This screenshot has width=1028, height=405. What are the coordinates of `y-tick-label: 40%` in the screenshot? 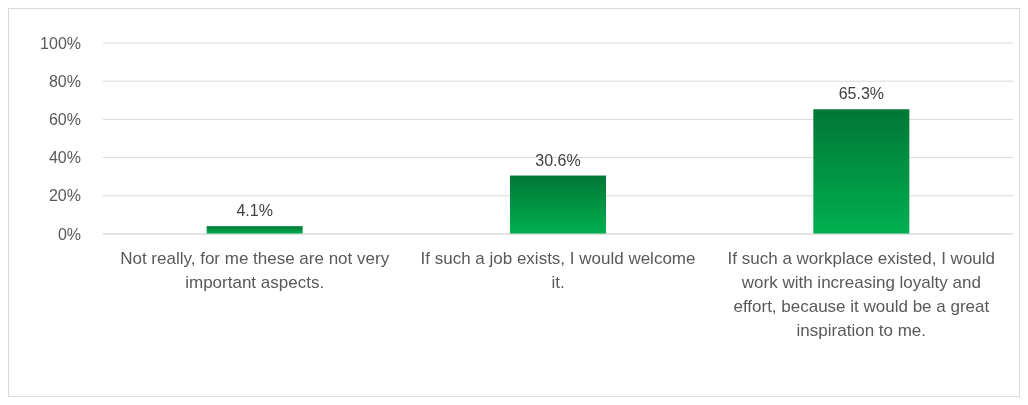 It's located at (64, 158).